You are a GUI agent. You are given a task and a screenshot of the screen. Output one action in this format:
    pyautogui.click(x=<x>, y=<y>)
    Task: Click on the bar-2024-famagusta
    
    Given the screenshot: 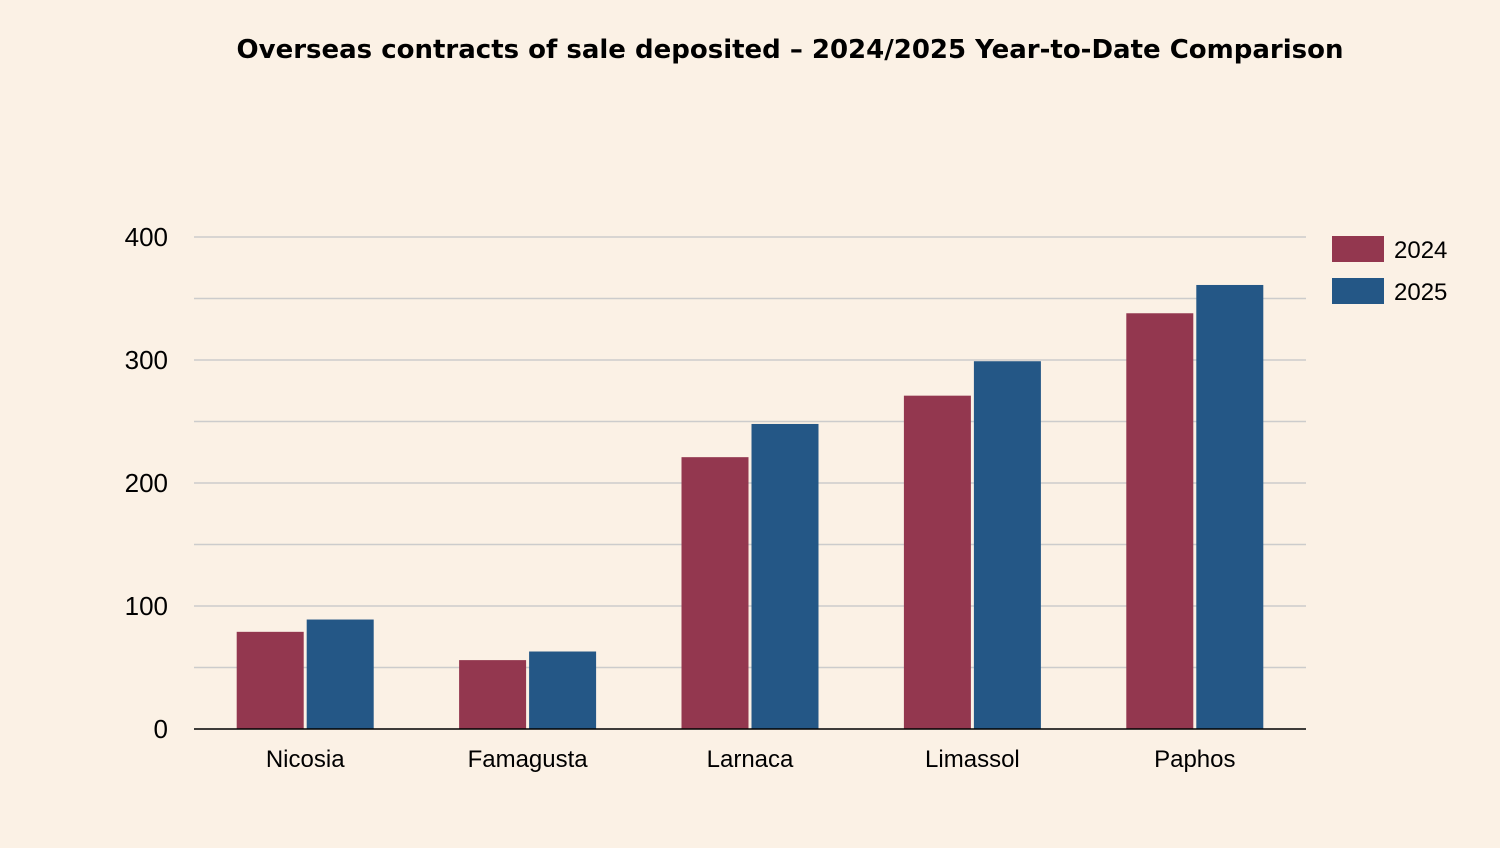 What is the action you would take?
    pyautogui.click(x=493, y=694)
    